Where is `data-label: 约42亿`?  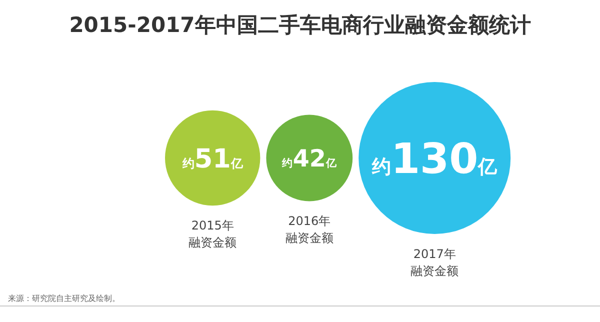 data-label: 约42亿 is located at coordinates (309, 158).